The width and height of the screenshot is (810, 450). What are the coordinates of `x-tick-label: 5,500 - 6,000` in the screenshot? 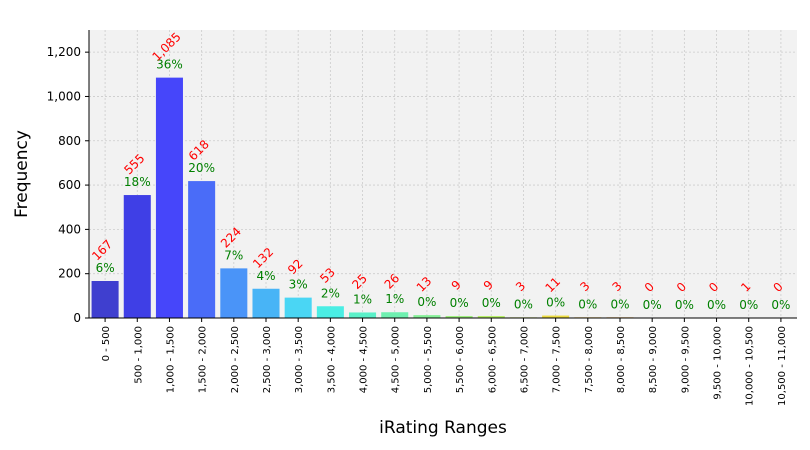 It's located at (460, 359).